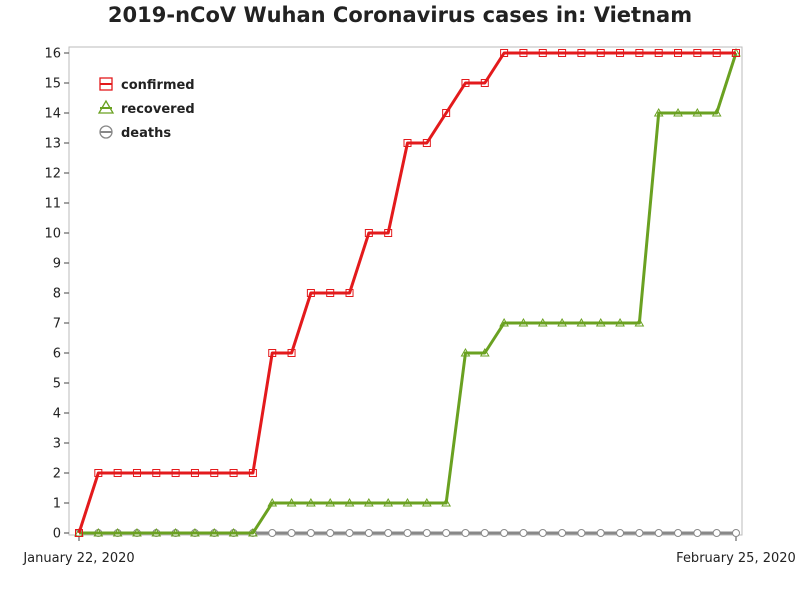  What do you see at coordinates (409, 550) in the screenshot?
I see `x-axis: January 22, 2020 February 25, 2020` at bounding box center [409, 550].